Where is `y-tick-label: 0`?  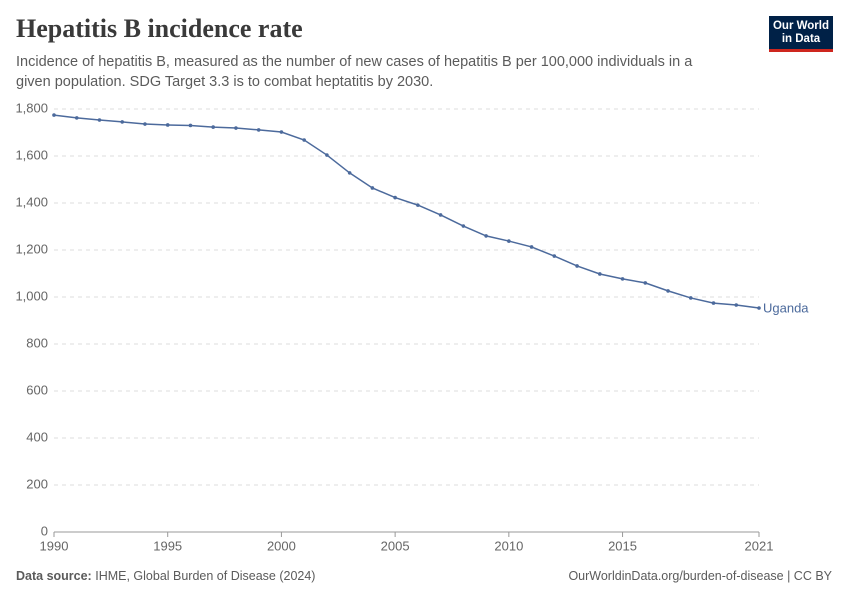
y-tick-label: 0 is located at coordinates (44, 530).